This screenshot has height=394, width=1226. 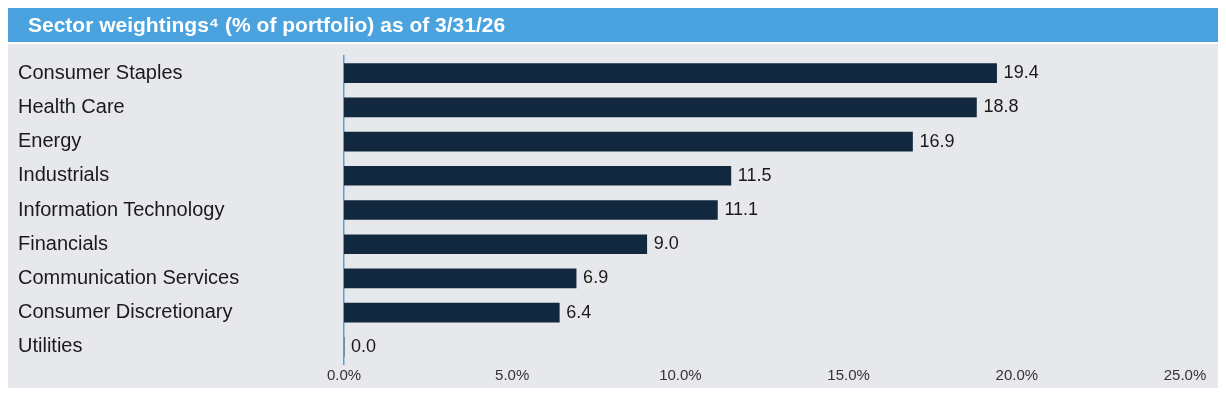 I want to click on x-tick-label: 25.0%, so click(x=1185, y=375).